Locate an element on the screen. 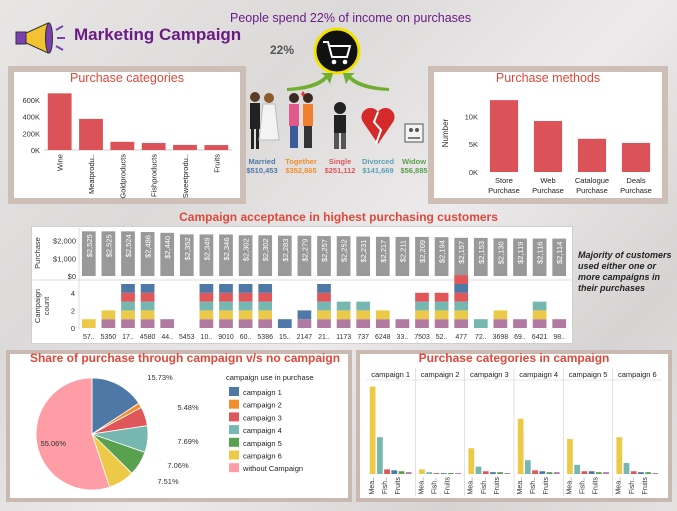 Image resolution: width=677 pixels, height=511 pixels. customer-id-label: 21.. is located at coordinates (324, 337).